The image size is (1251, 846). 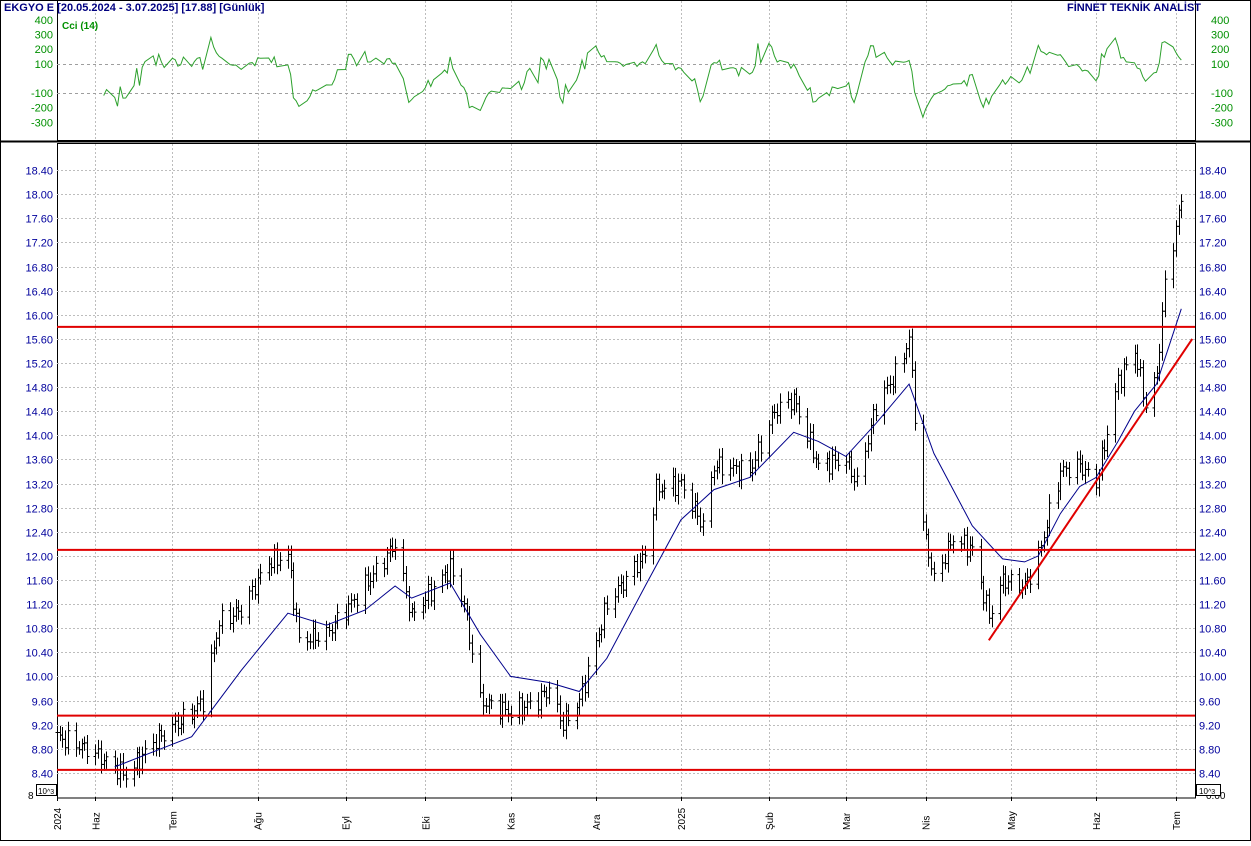 What do you see at coordinates (1213, 558) in the screenshot?
I see `y-tick-label-right: 12.00` at bounding box center [1213, 558].